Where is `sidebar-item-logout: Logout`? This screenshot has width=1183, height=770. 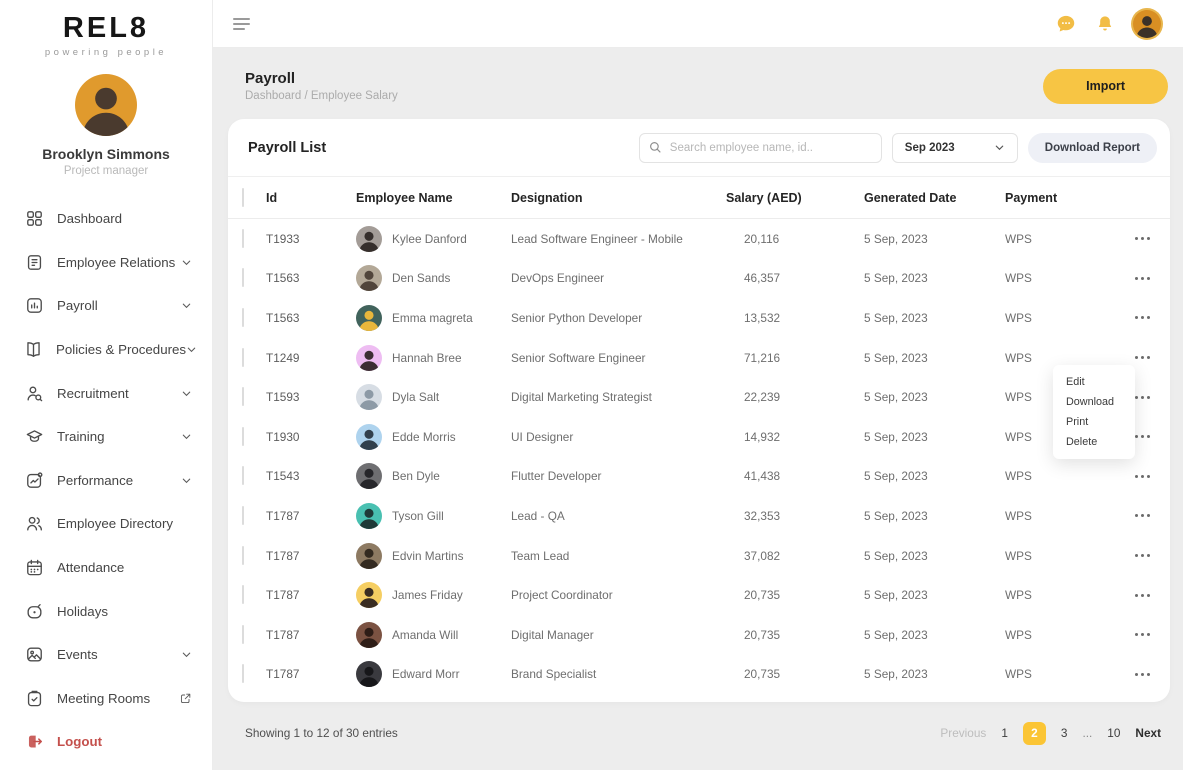 sidebar-item-logout: Logout is located at coordinates (106, 742).